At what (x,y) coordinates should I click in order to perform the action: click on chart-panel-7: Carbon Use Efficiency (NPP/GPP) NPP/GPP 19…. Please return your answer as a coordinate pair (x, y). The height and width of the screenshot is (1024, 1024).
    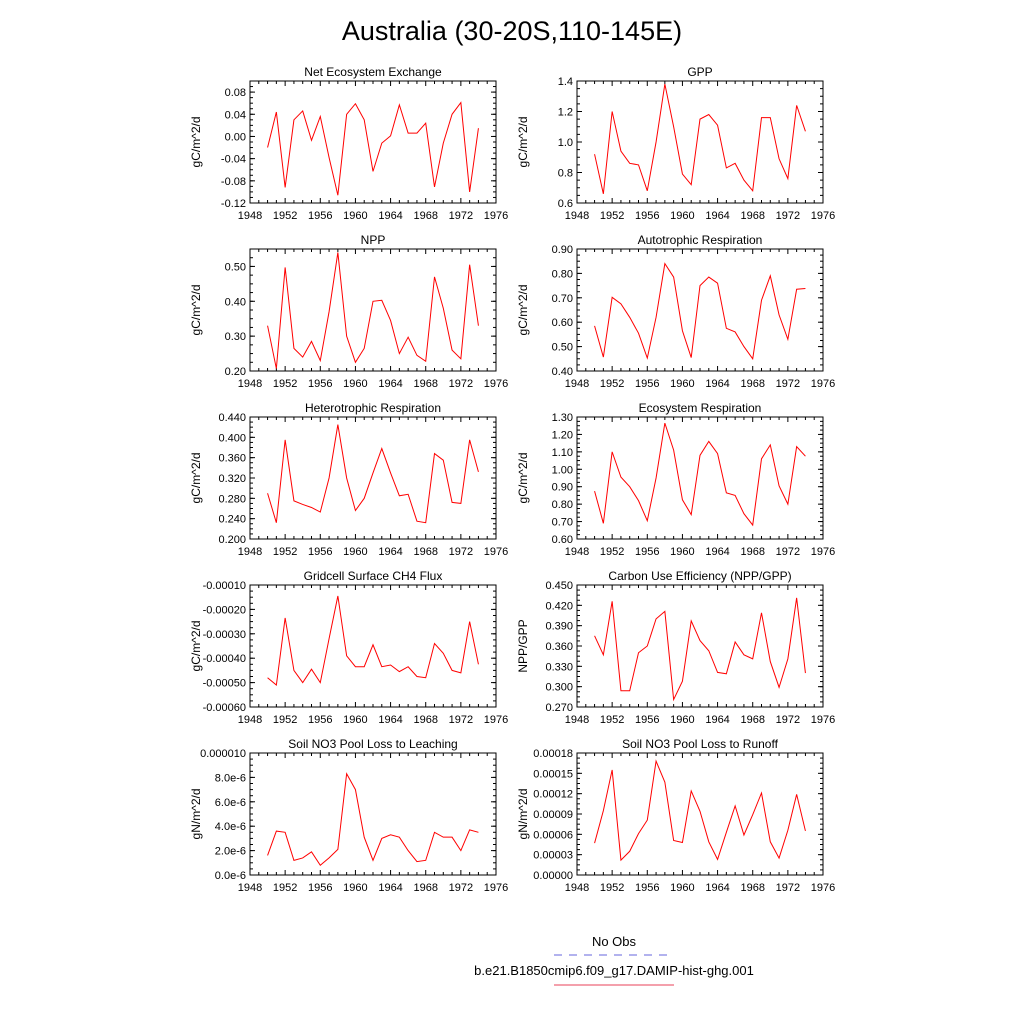
    Looking at the image, I should click on (675, 647).